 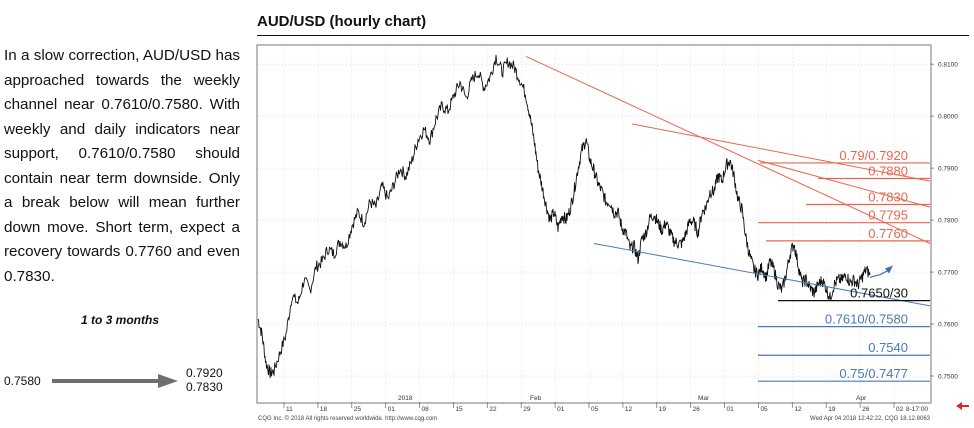 I want to click on session-label: 8-17:00, so click(x=917, y=409).